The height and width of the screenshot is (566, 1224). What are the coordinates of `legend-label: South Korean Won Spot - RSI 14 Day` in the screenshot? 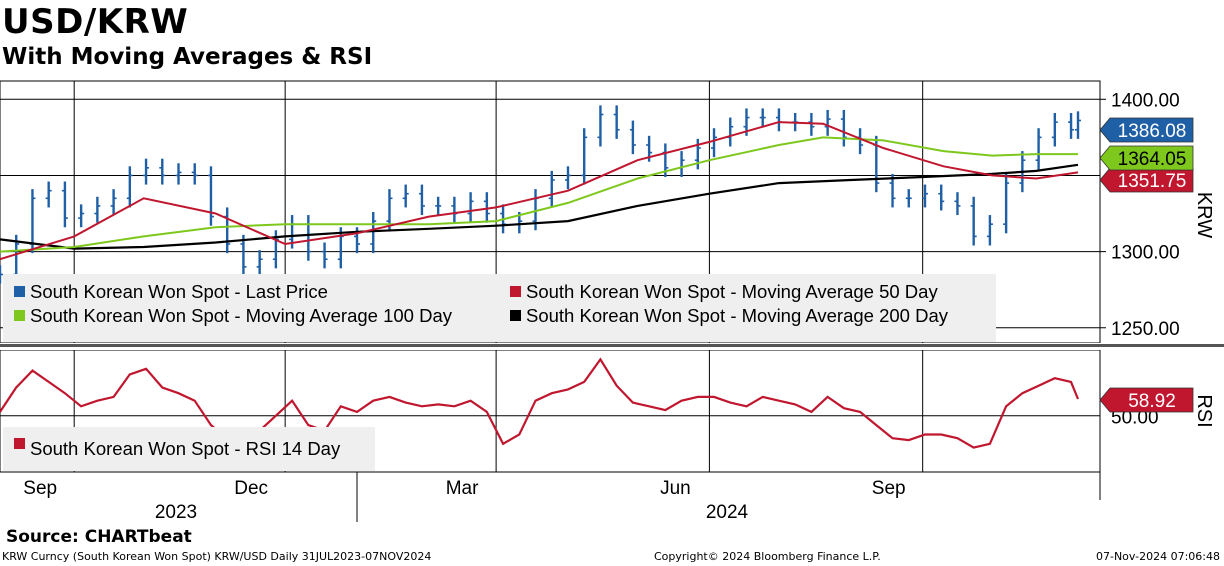 It's located at (185, 448).